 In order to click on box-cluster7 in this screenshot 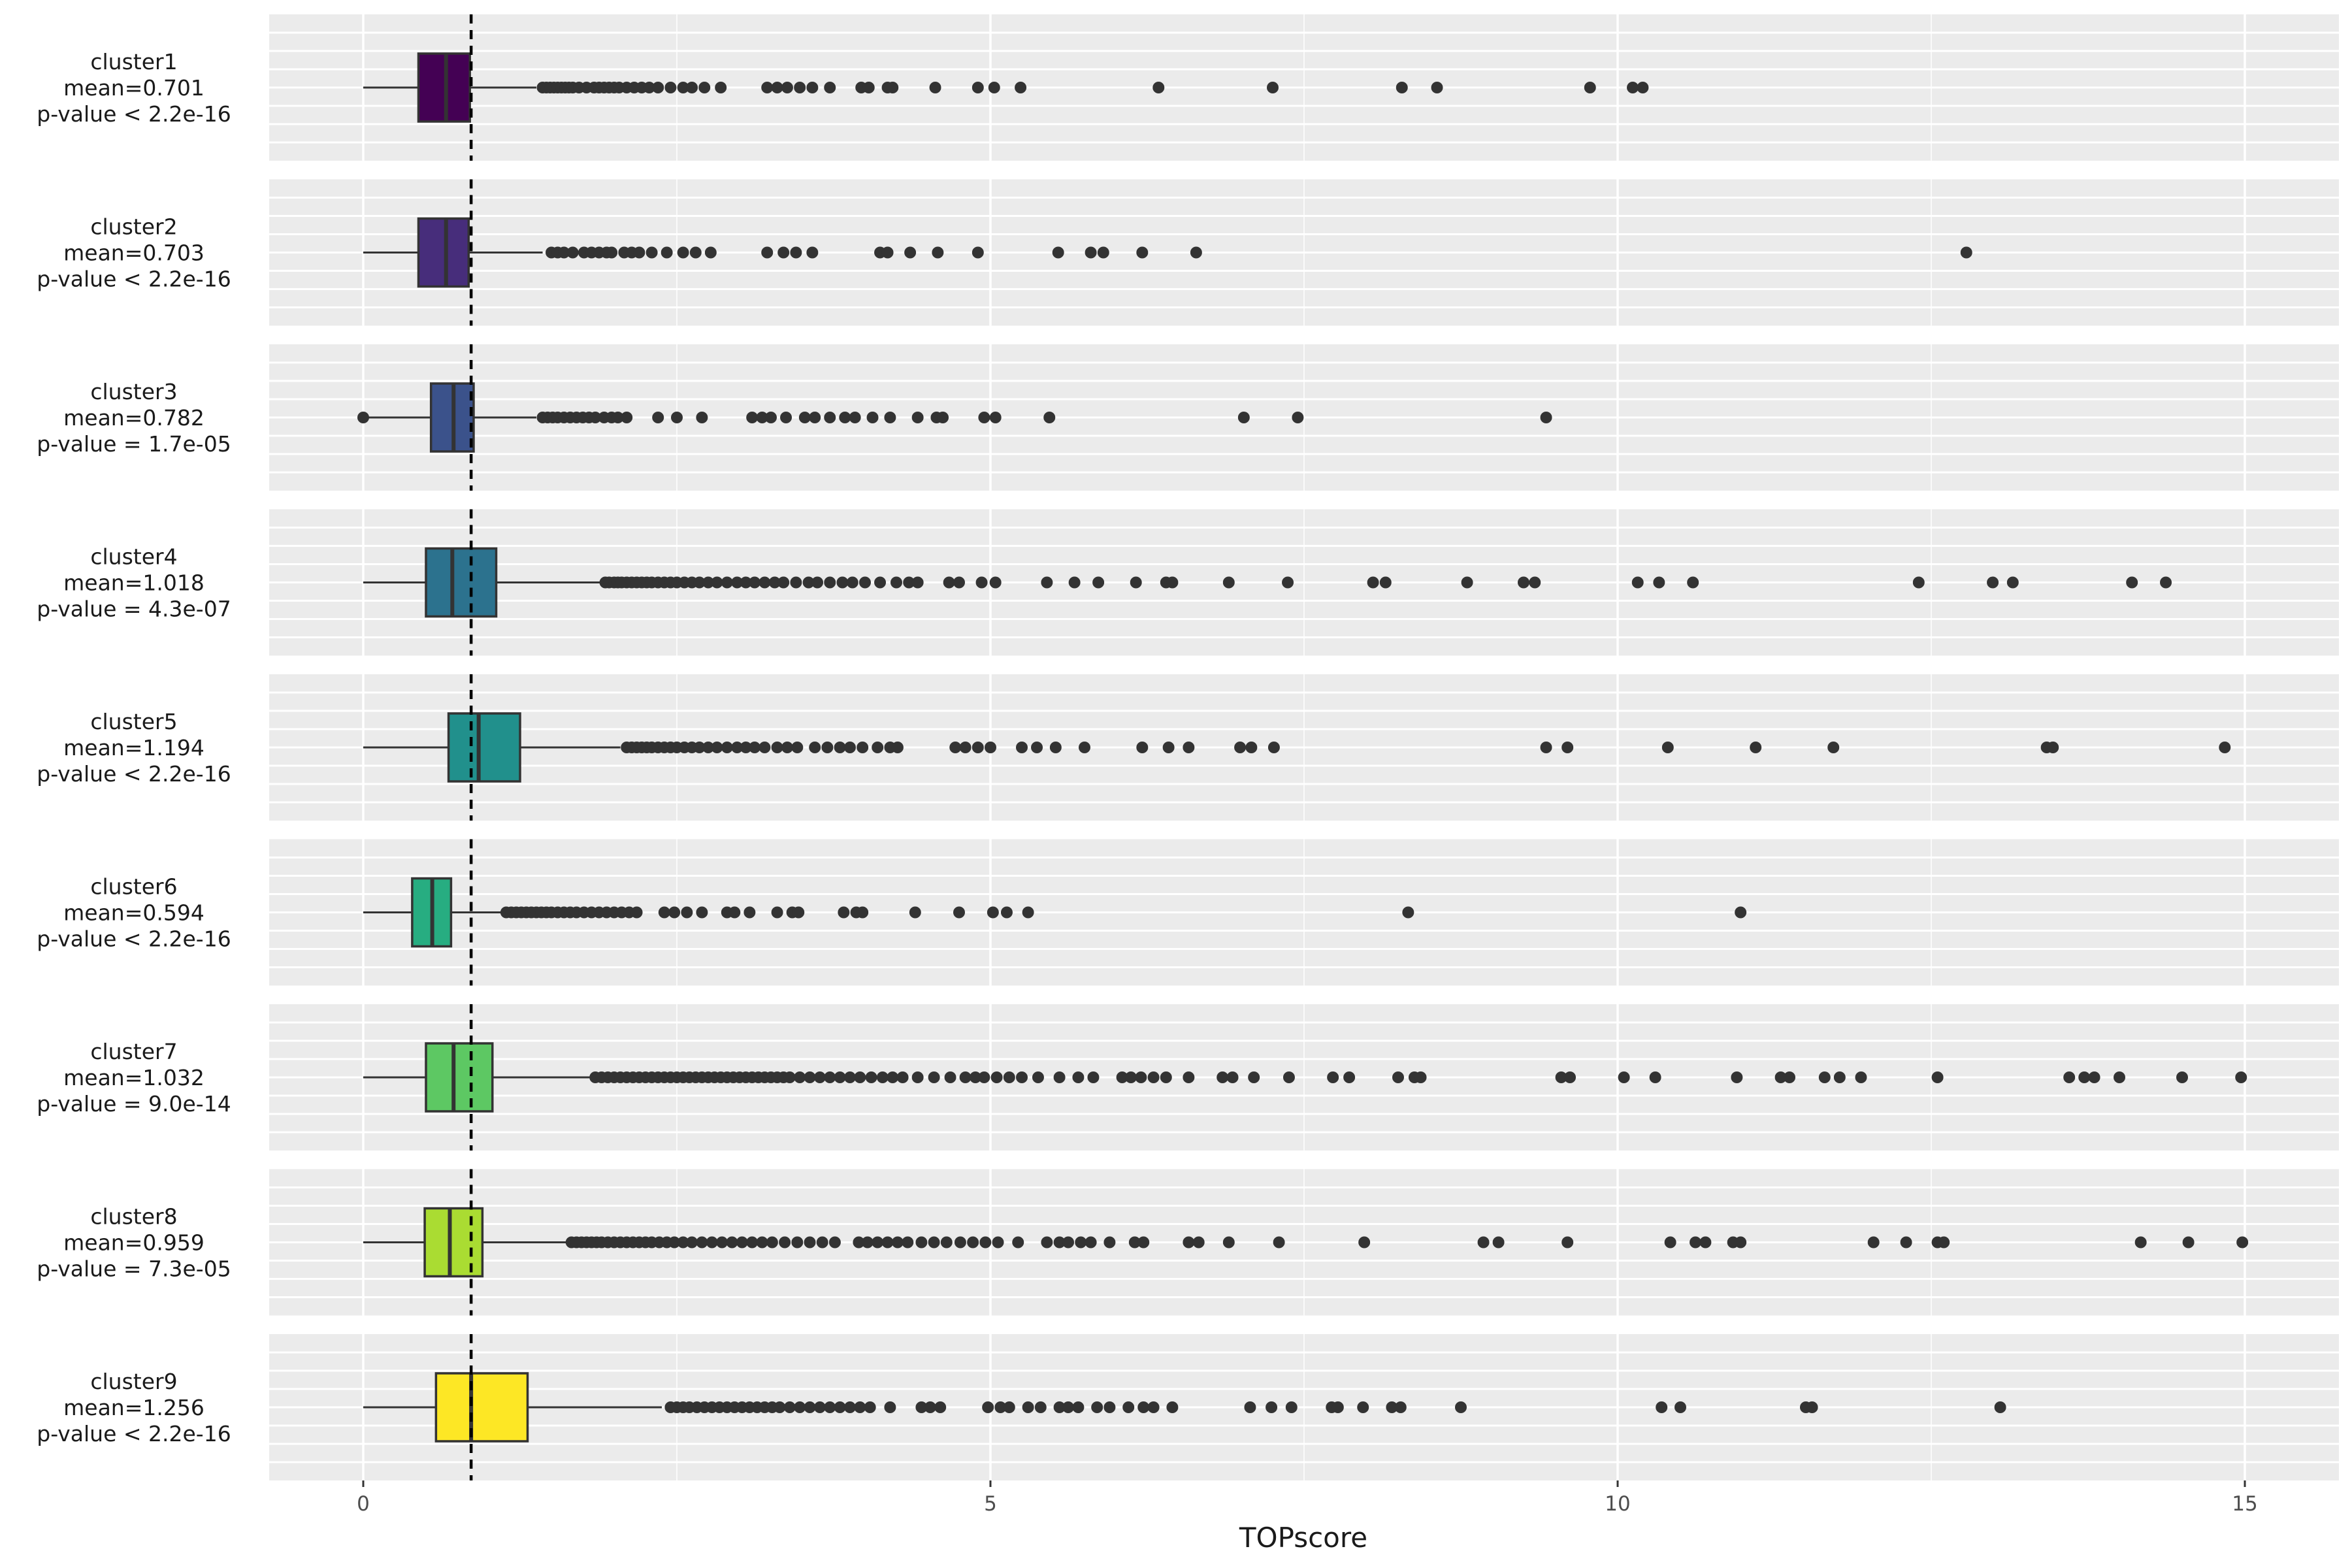, I will do `click(459, 1077)`.